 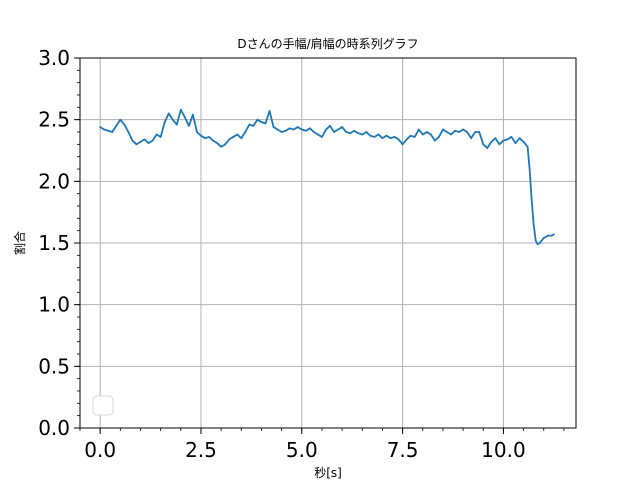 I want to click on y-tick-label: 0.0, so click(x=54, y=428).